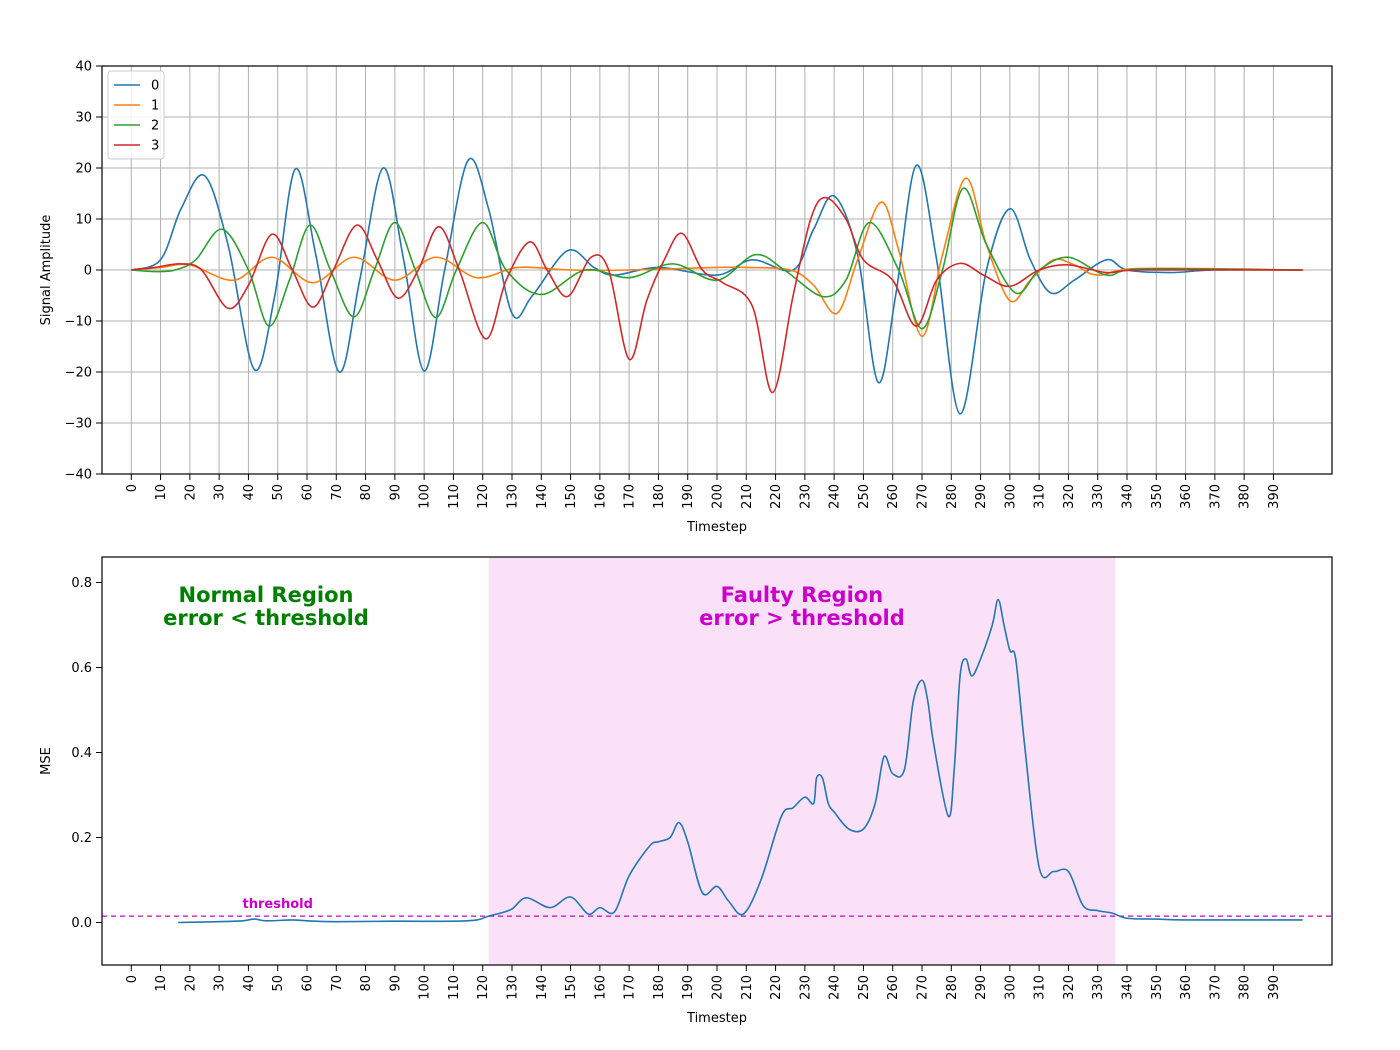  What do you see at coordinates (1010, 987) in the screenshot?
I see `x-tick-label: 300` at bounding box center [1010, 987].